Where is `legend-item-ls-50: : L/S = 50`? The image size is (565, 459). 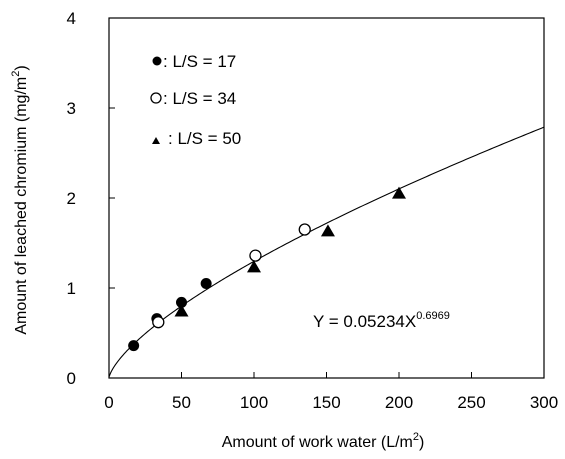
legend-item-ls-50: : L/S = 50 is located at coordinates (196, 138).